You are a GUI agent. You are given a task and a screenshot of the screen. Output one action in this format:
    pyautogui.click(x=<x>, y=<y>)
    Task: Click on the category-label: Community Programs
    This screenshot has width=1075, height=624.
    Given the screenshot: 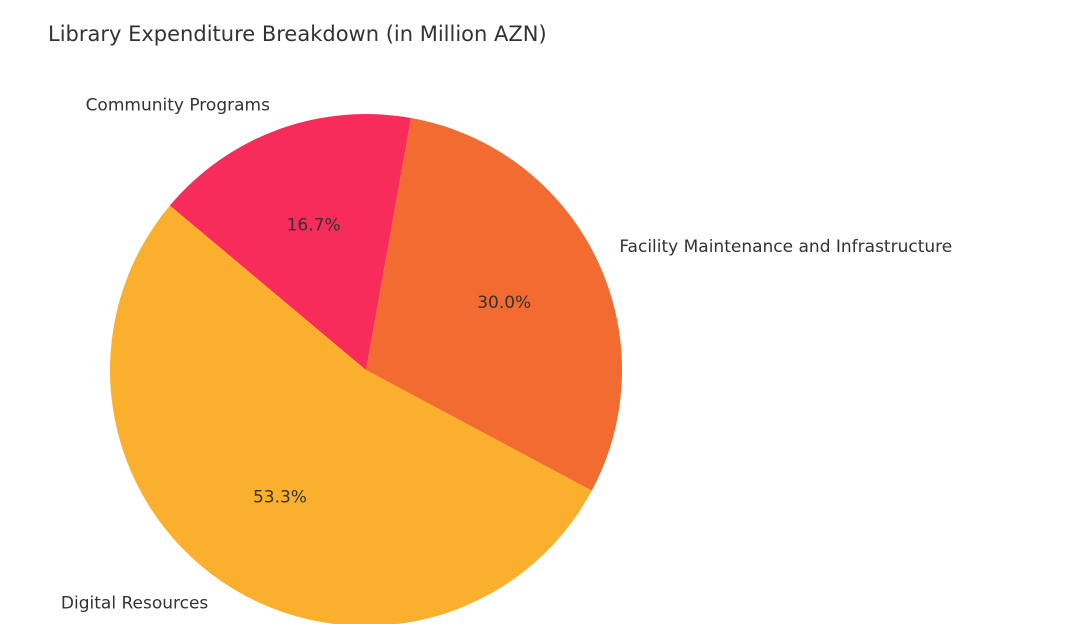 What is the action you would take?
    pyautogui.click(x=178, y=105)
    